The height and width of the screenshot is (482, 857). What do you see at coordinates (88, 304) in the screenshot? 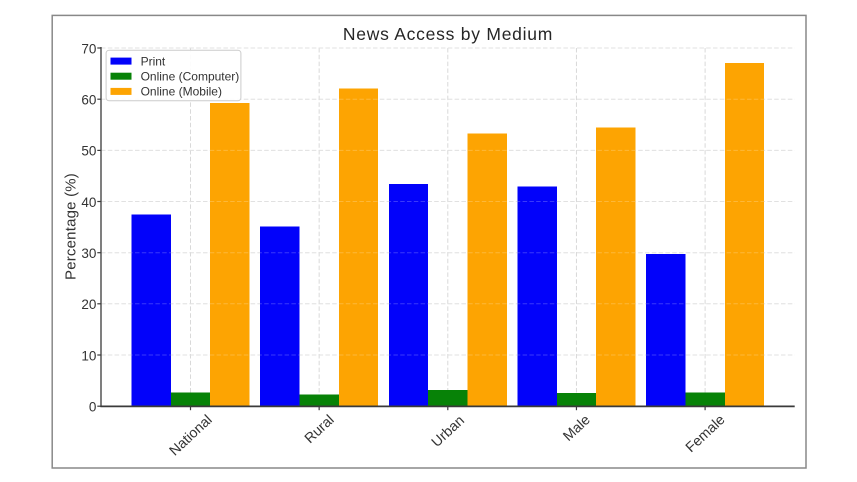
I see `svg-text: 20` at bounding box center [88, 304].